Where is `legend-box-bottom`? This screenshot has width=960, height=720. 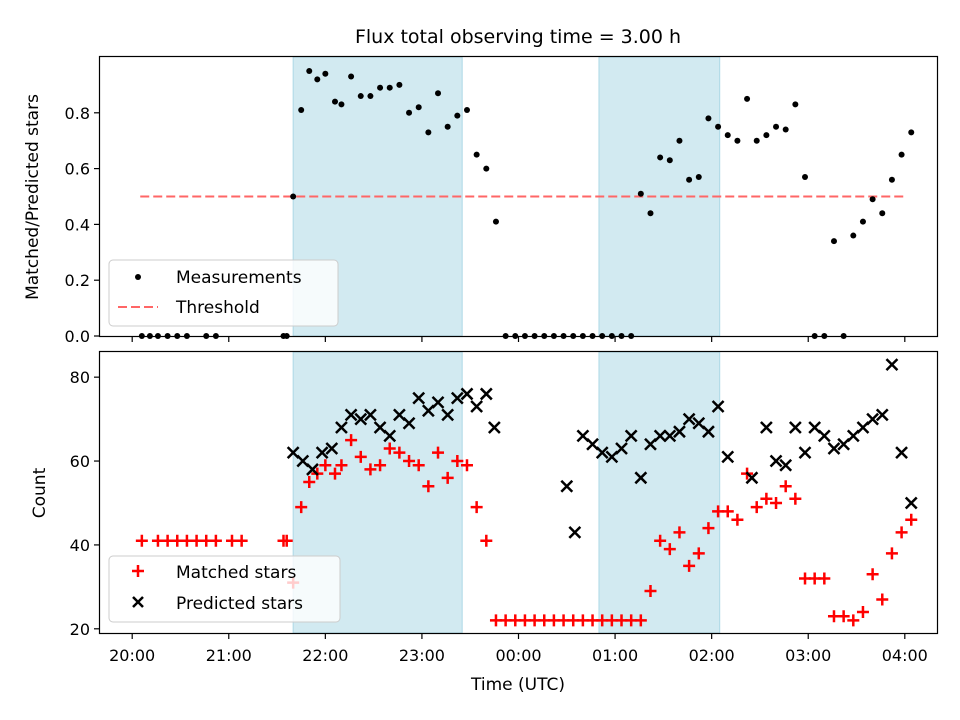
legend-box-bottom is located at coordinates (224, 589).